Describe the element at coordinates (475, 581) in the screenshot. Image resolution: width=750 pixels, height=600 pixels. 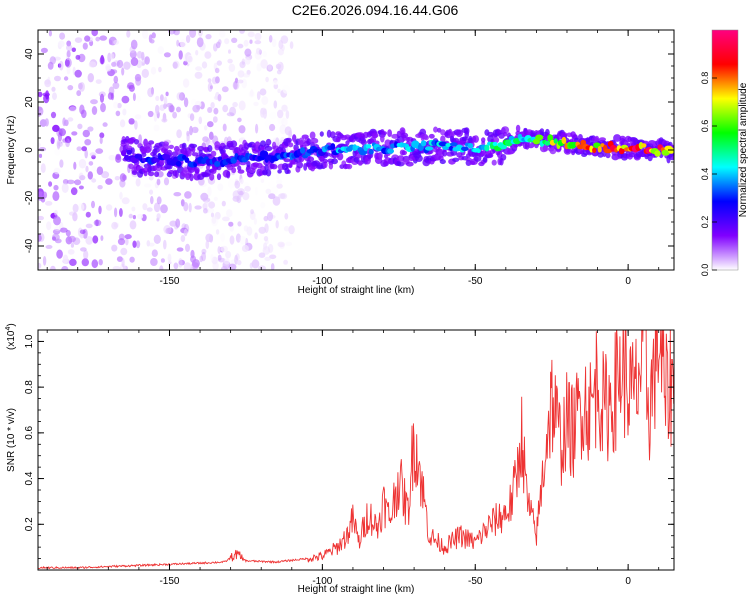
I see `x-tick-label: -50` at that location.